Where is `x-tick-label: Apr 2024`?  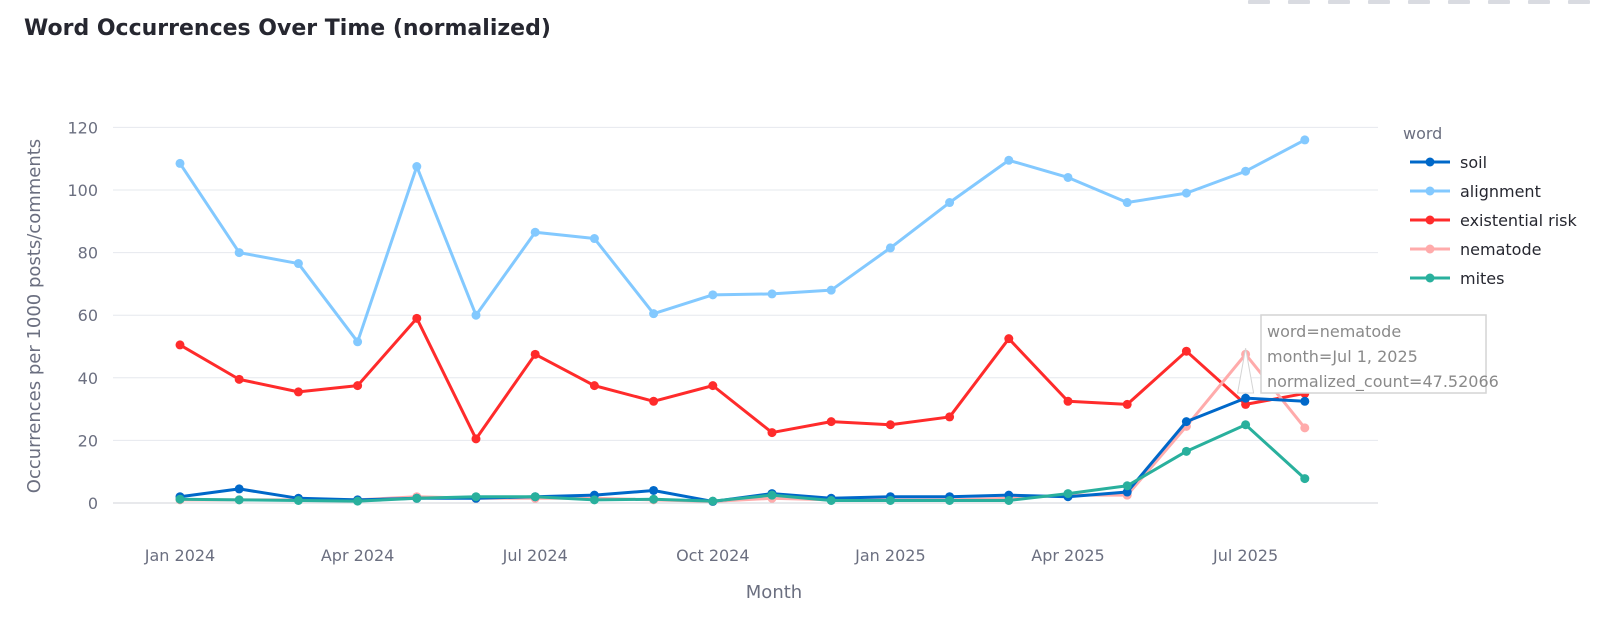 x-tick-label: Apr 2024 is located at coordinates (357, 555).